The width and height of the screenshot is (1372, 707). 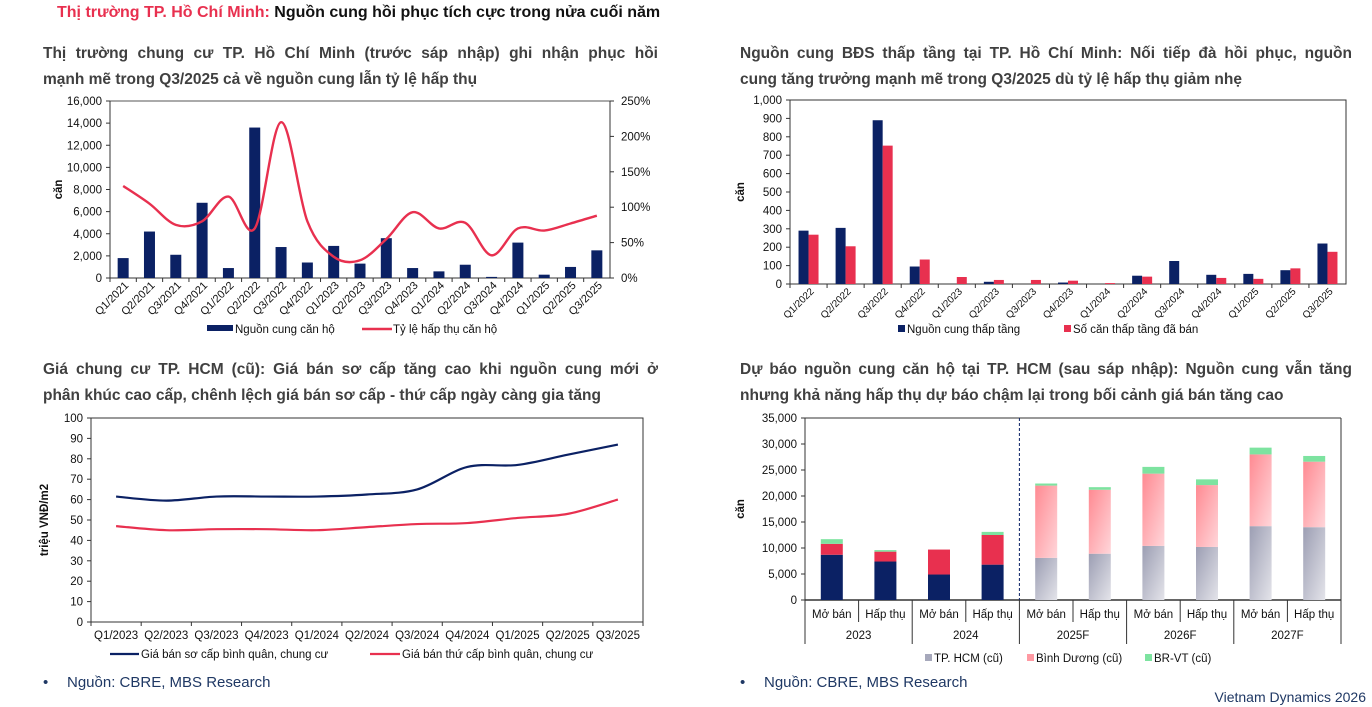 What do you see at coordinates (76, 480) in the screenshot?
I see `y-tick-label: 70` at bounding box center [76, 480].